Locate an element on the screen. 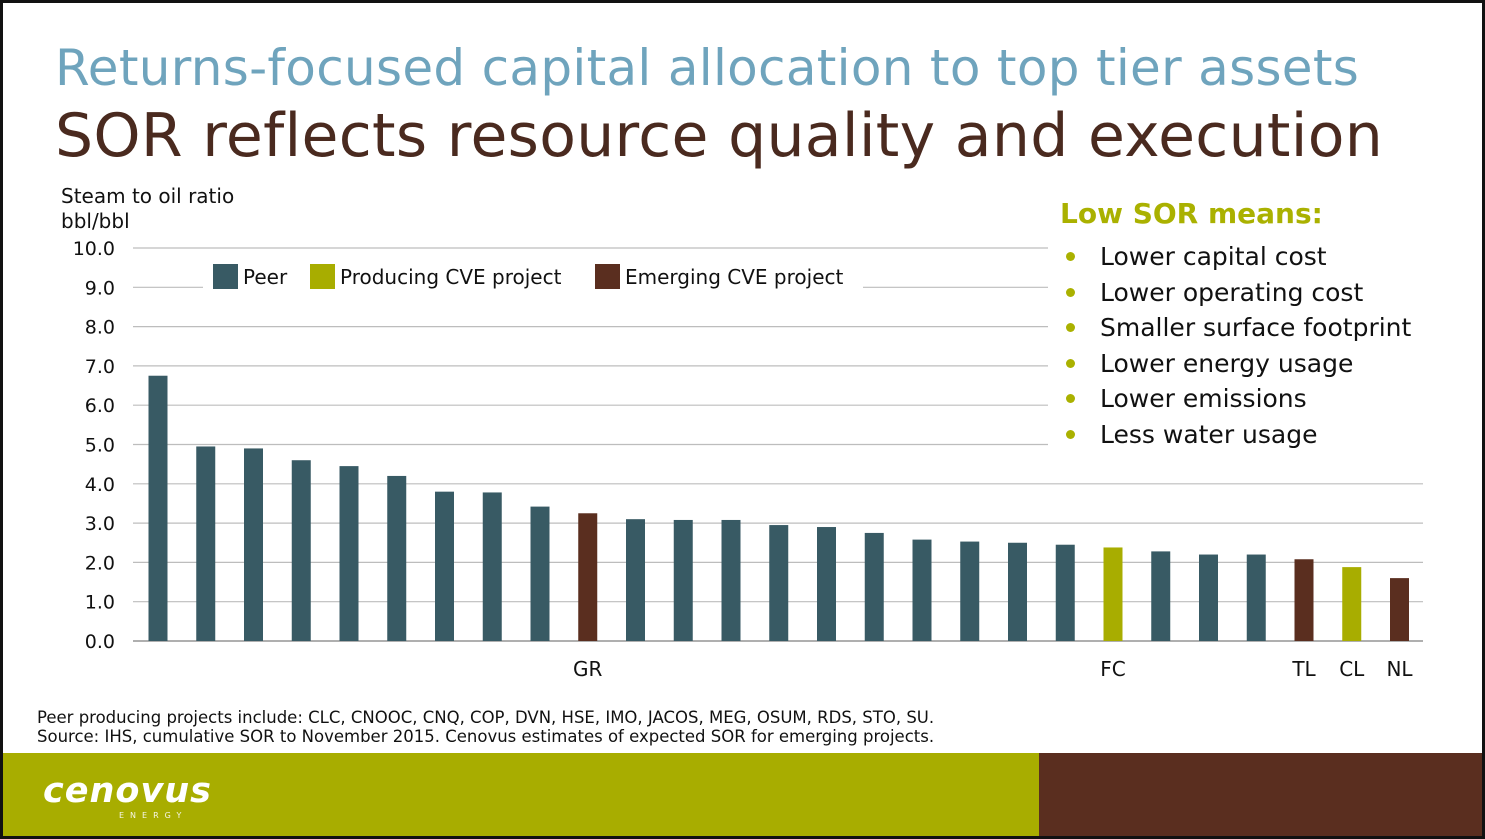 The height and width of the screenshot is (839, 1485). legend-swatch-emerging is located at coordinates (607, 276).